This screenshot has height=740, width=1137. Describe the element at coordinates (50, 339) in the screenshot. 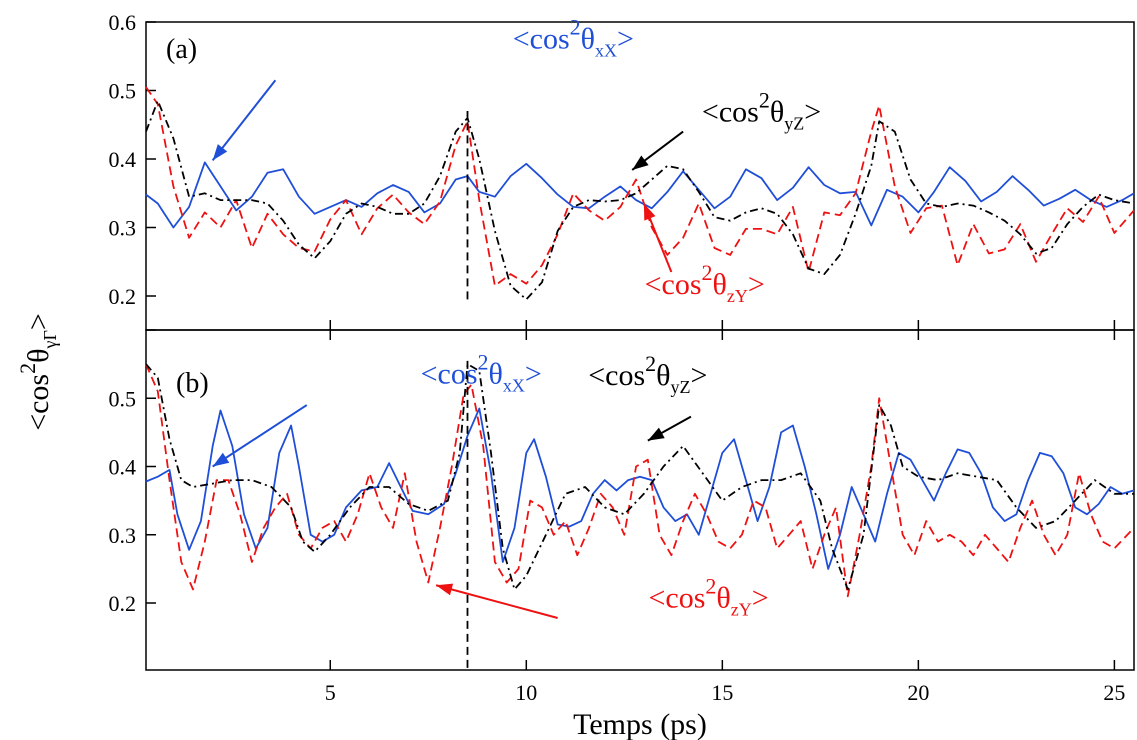

I see `y-axis-title-sub: γΓ` at that location.